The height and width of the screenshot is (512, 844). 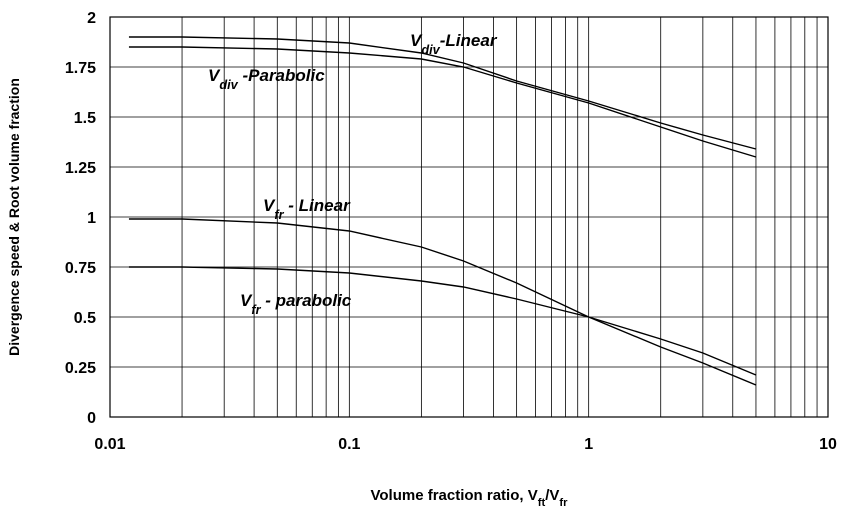 What do you see at coordinates (85, 318) in the screenshot?
I see `y-tick-label: 0.5` at bounding box center [85, 318].